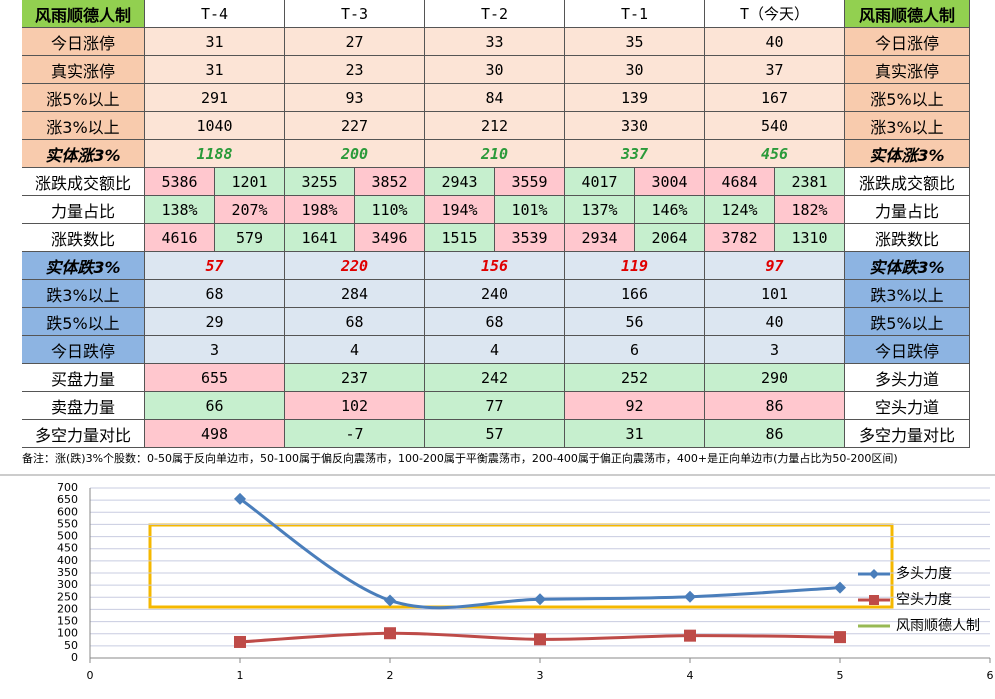 The height and width of the screenshot is (699, 995). What do you see at coordinates (215, 14) in the screenshot?
I see `header-cell: T-4` at bounding box center [215, 14].